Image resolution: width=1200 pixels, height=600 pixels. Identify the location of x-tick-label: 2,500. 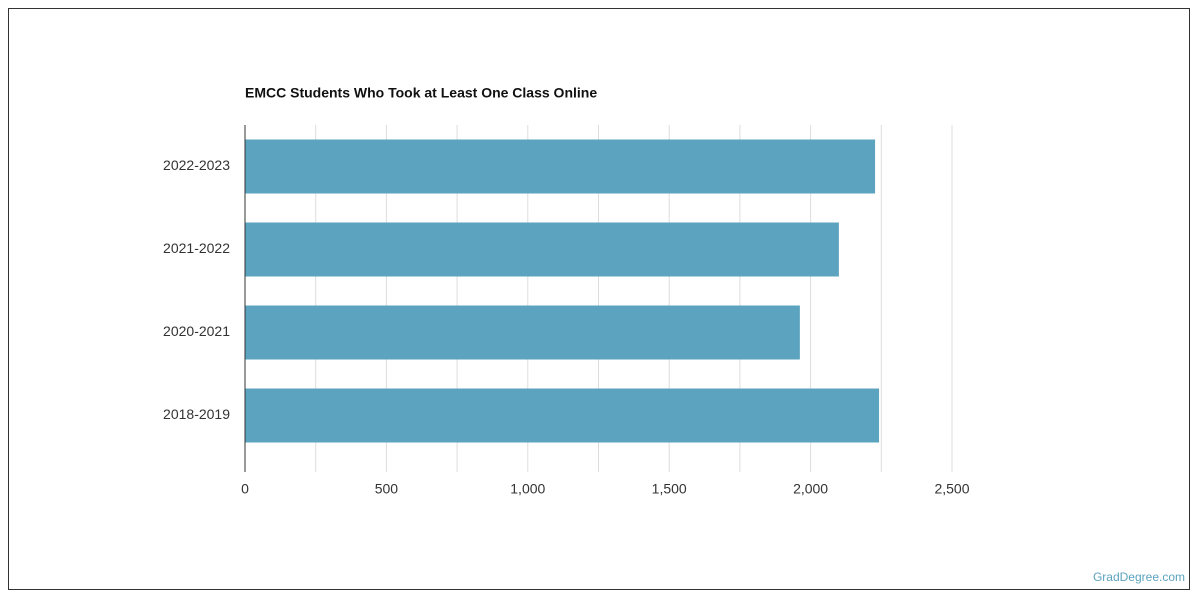
(951, 489).